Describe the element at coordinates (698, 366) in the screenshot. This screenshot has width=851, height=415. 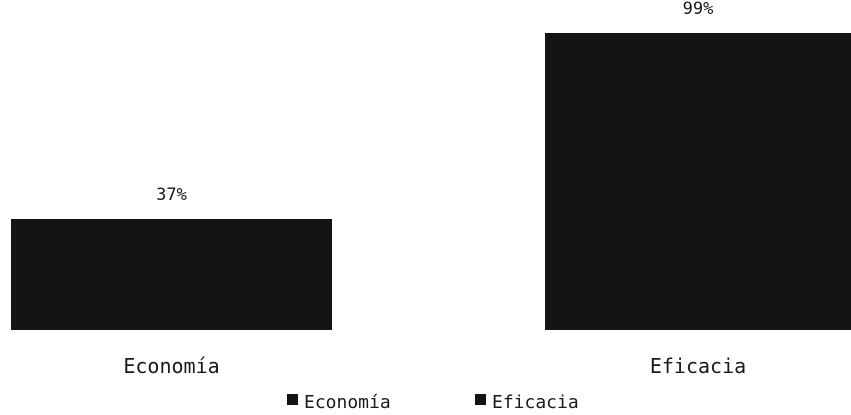
I see `x-tick-label-eficacia: Eficacia` at that location.